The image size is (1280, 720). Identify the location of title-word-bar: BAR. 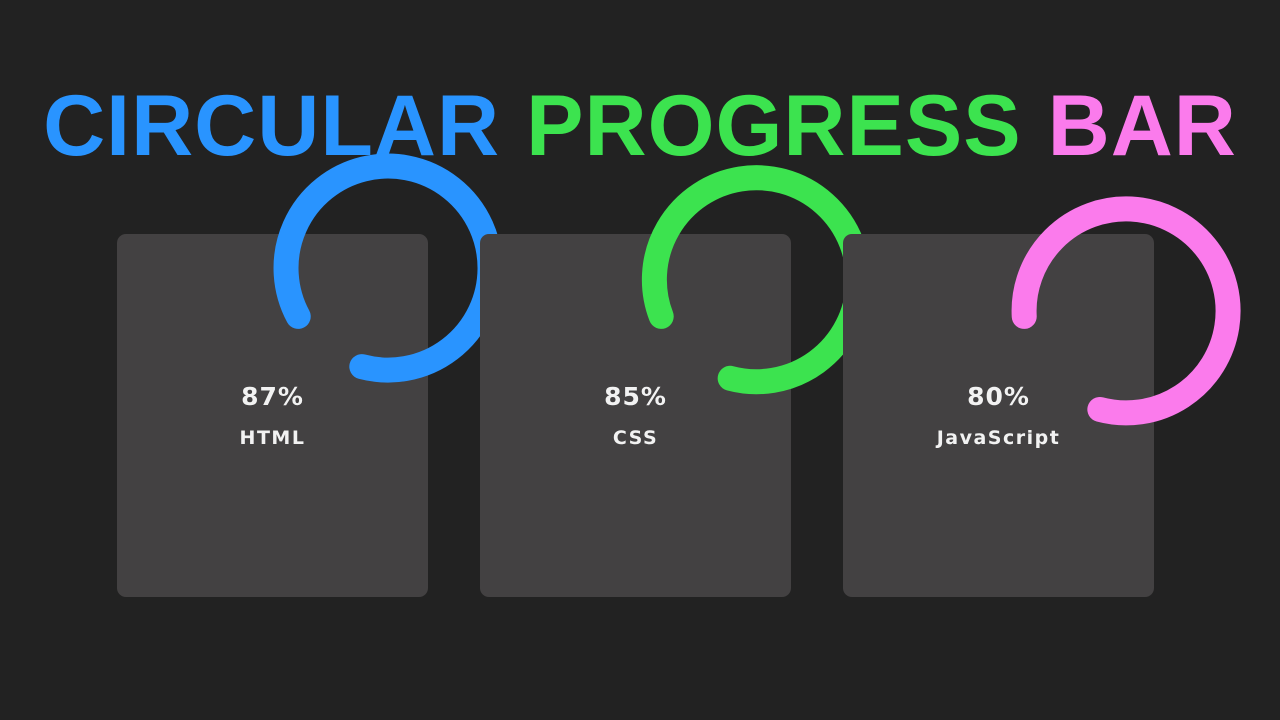
(1142, 126).